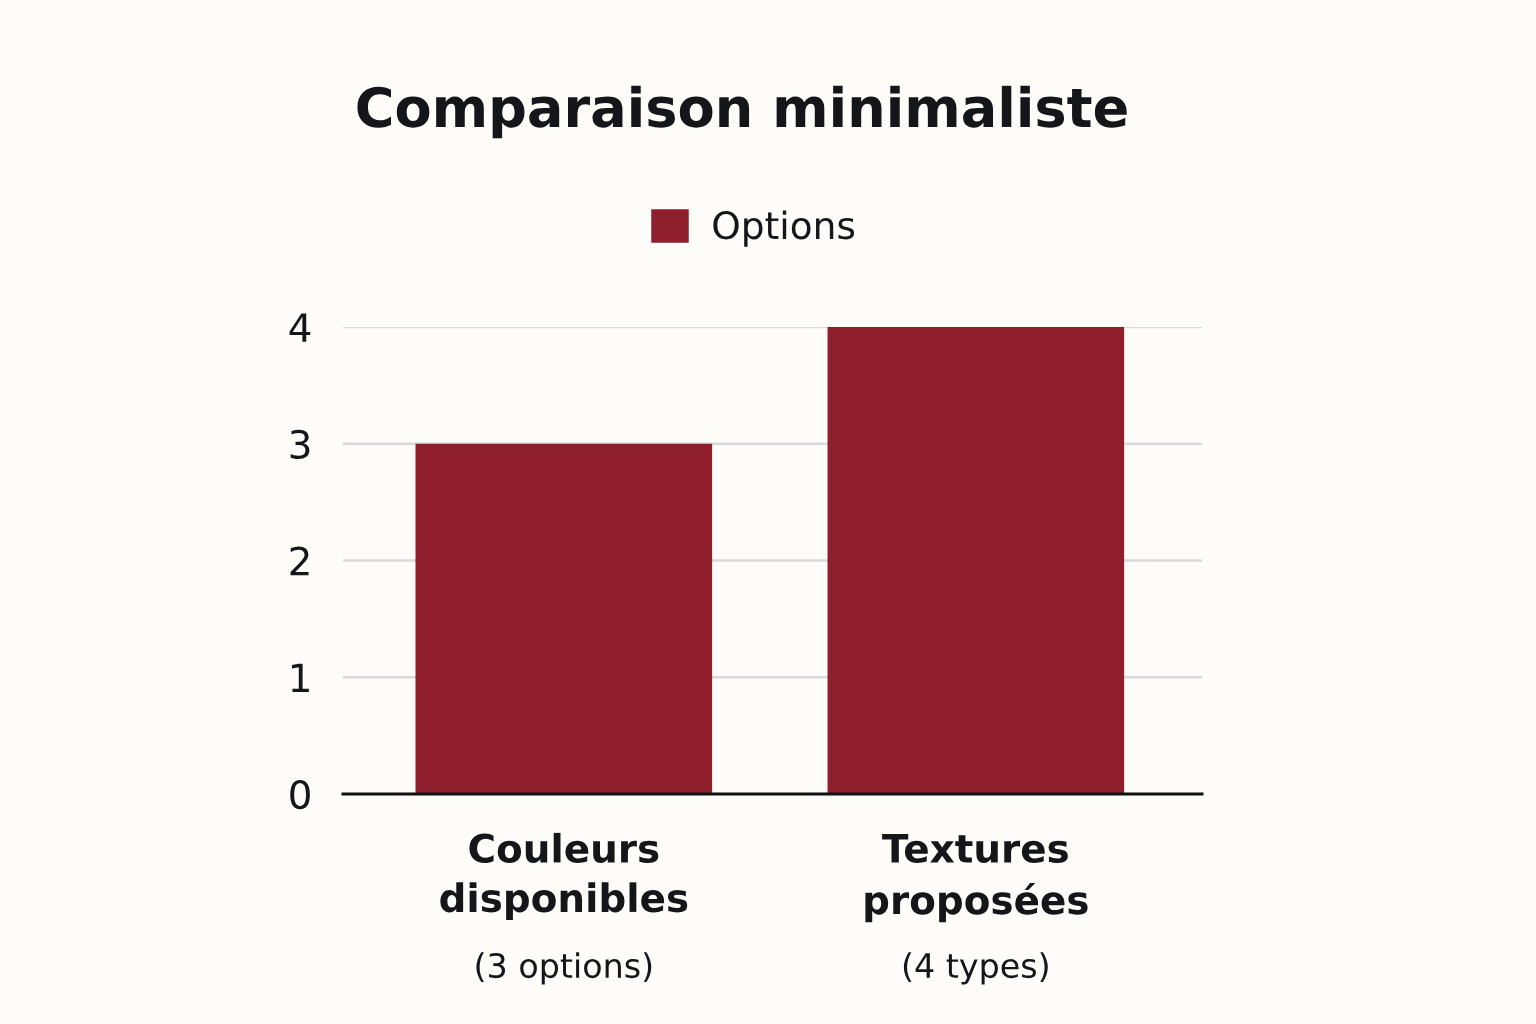  What do you see at coordinates (742, 112) in the screenshot?
I see `chart-title: Comparaison minimaliste` at bounding box center [742, 112].